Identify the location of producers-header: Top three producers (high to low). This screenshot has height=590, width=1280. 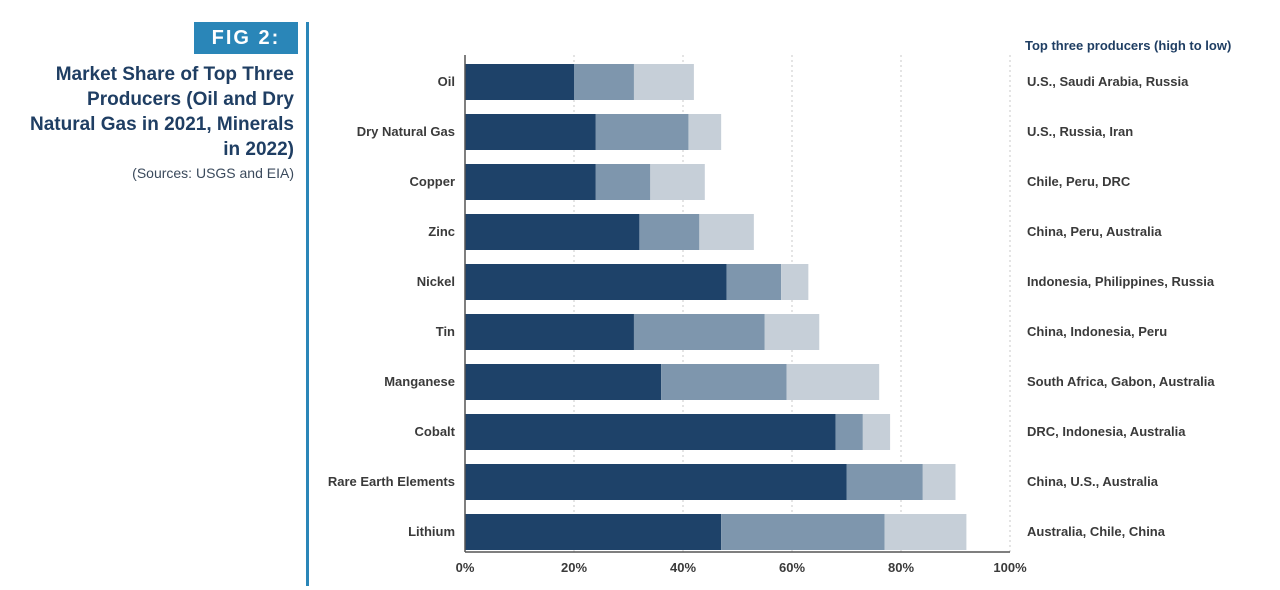
(1128, 45).